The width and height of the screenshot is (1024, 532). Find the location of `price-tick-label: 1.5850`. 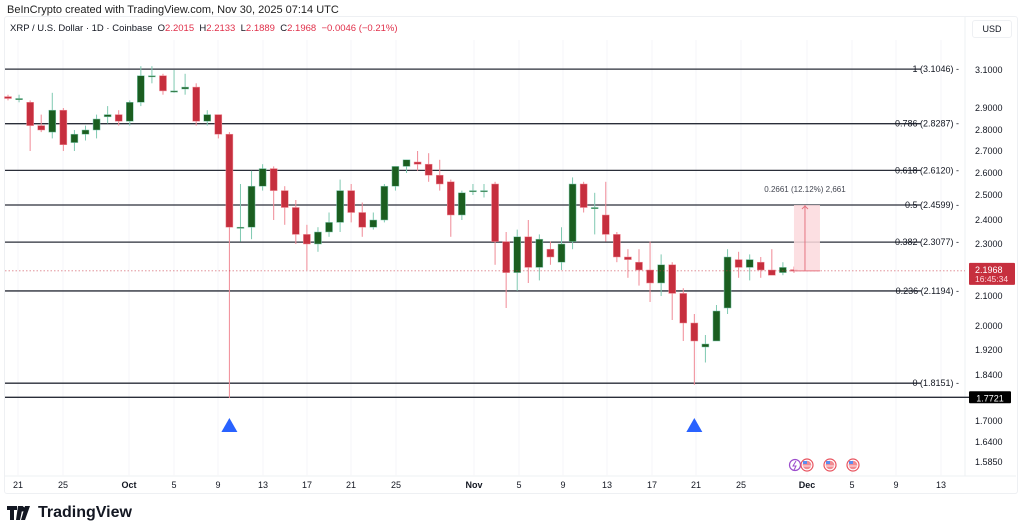

price-tick-label: 1.5850 is located at coordinates (989, 462).